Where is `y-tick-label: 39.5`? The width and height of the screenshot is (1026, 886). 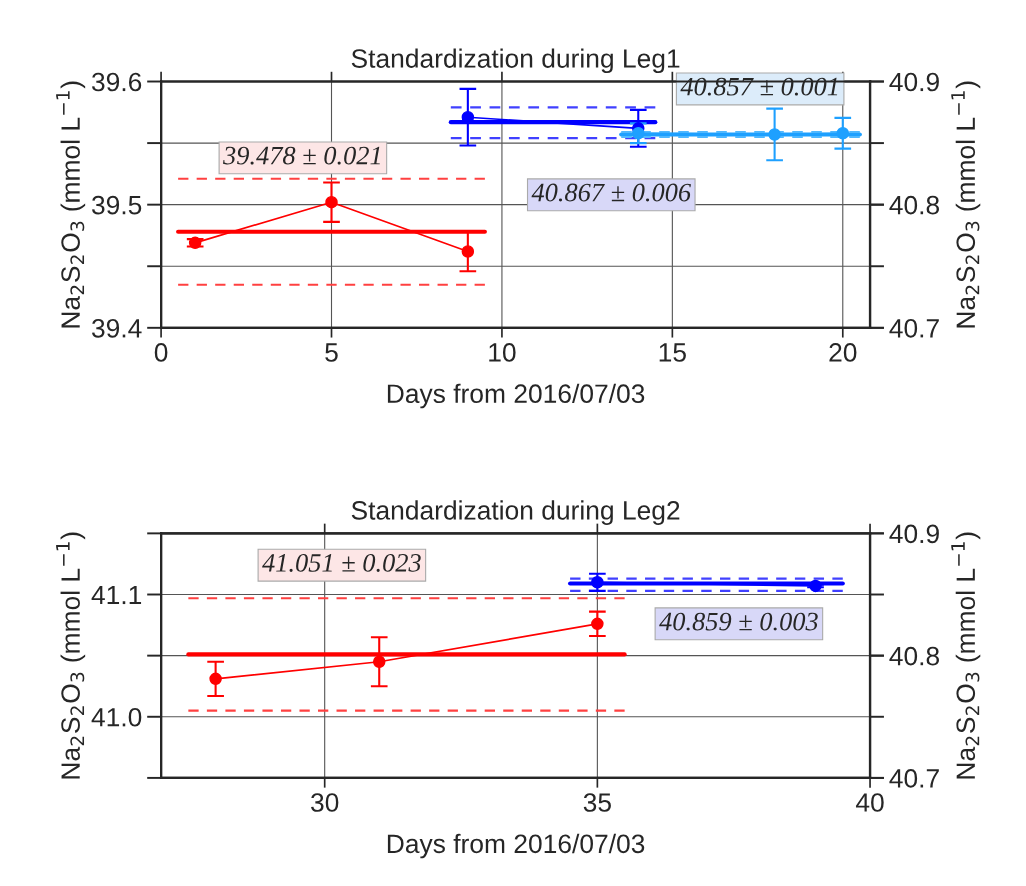 y-tick-label: 39.5 is located at coordinates (116, 205).